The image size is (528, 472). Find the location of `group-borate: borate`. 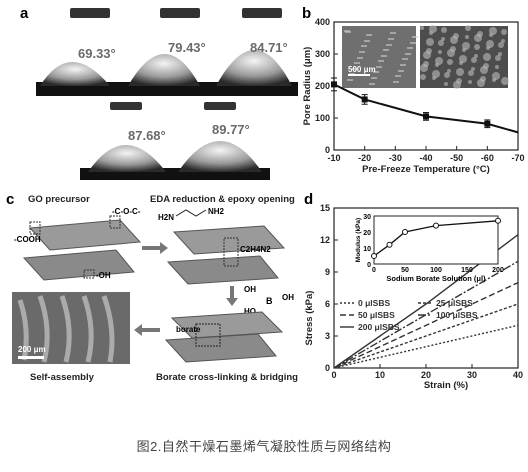

group-borate: borate is located at coordinates (188, 329).